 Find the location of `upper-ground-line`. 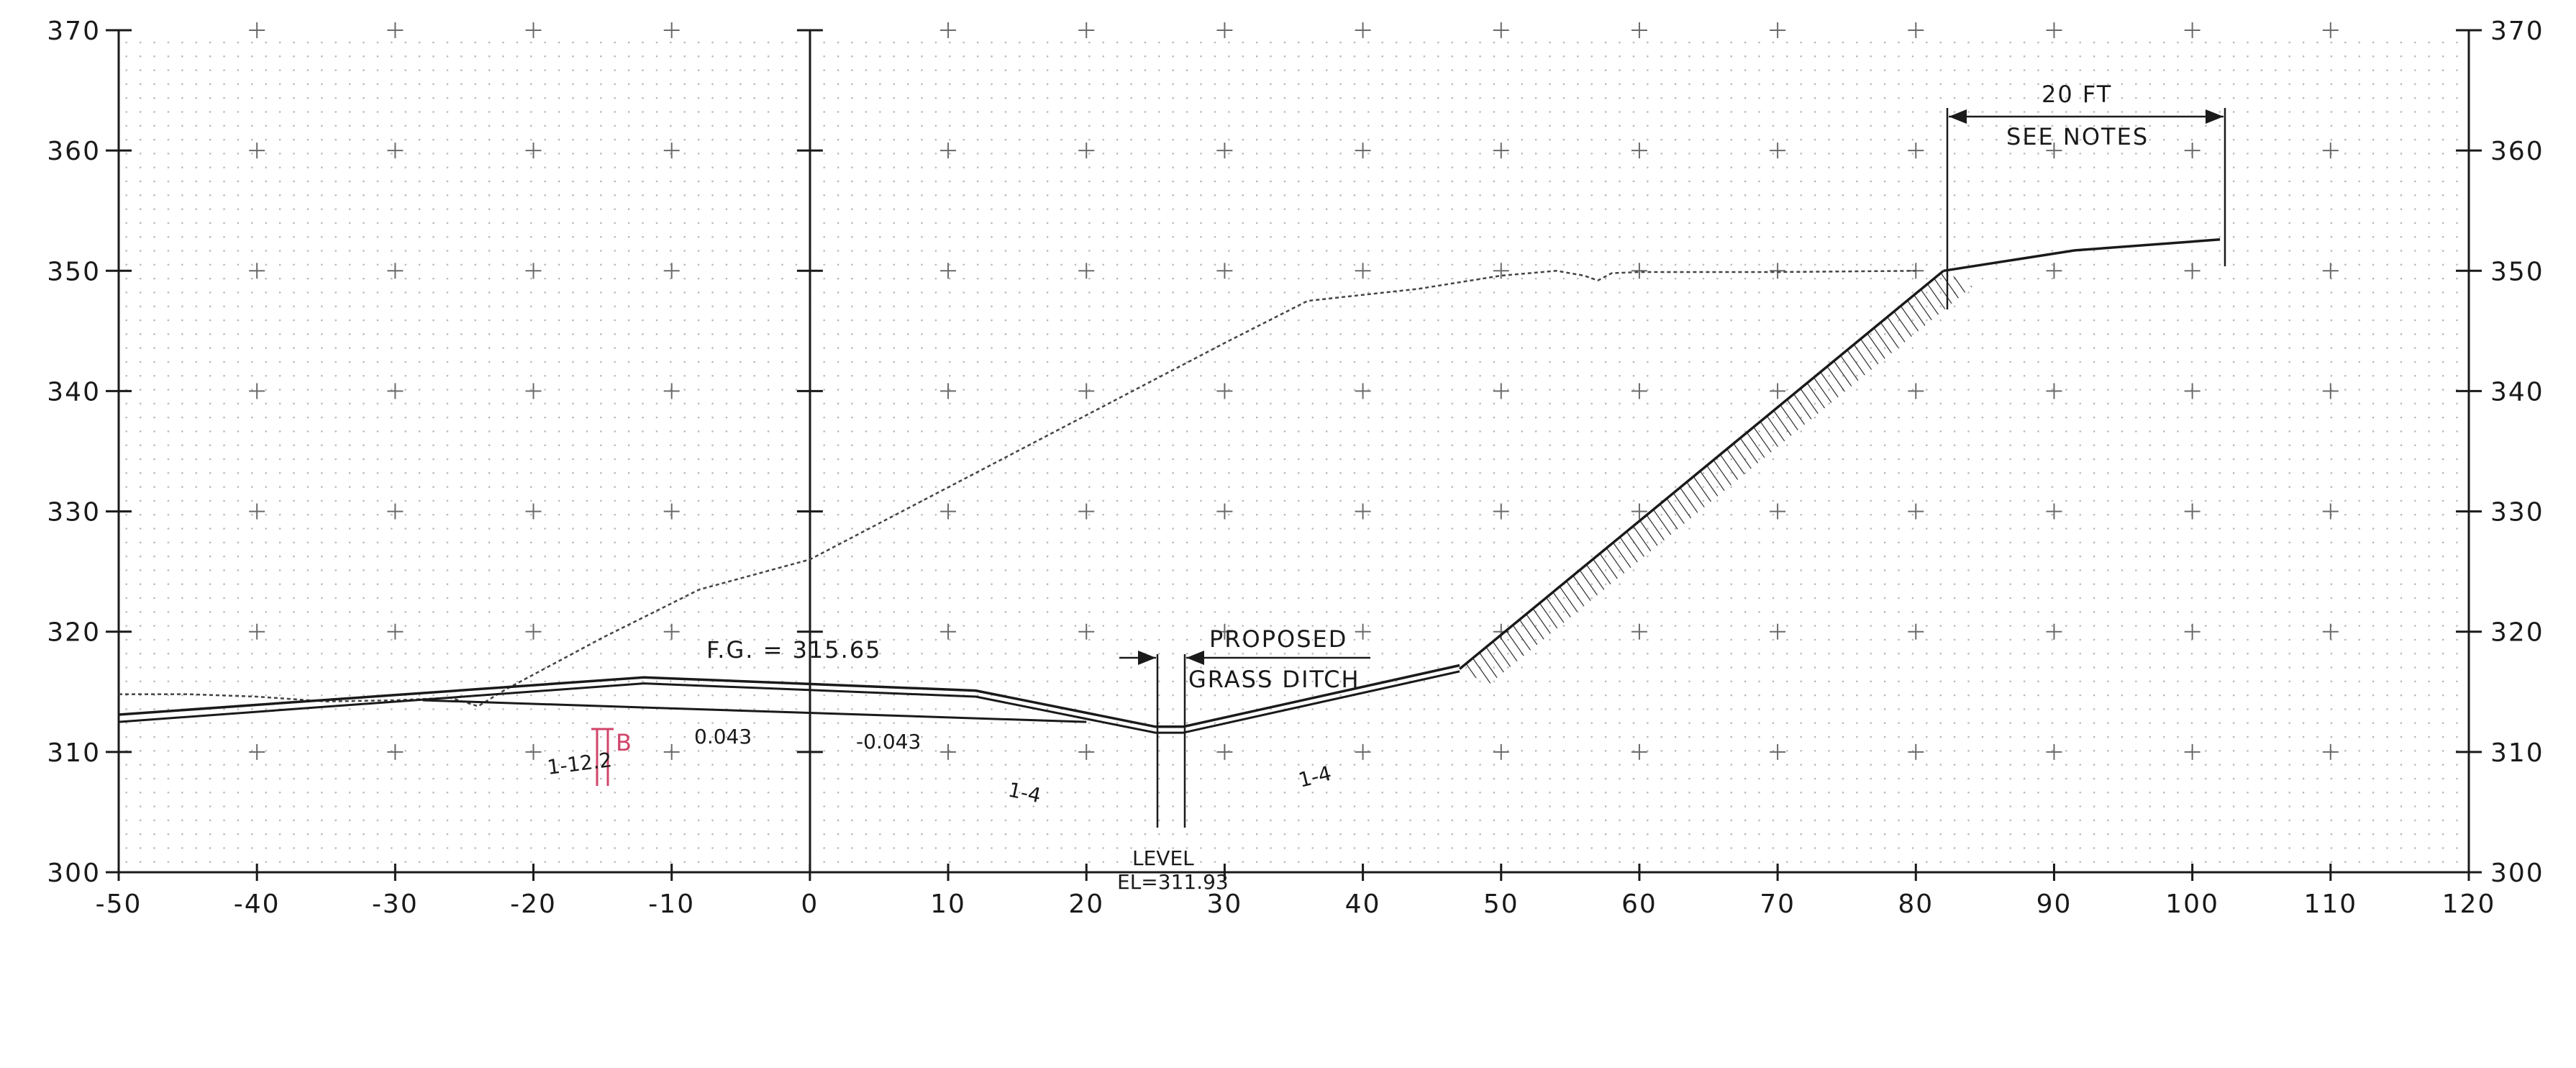

upper-ground-line is located at coordinates (2082, 256).